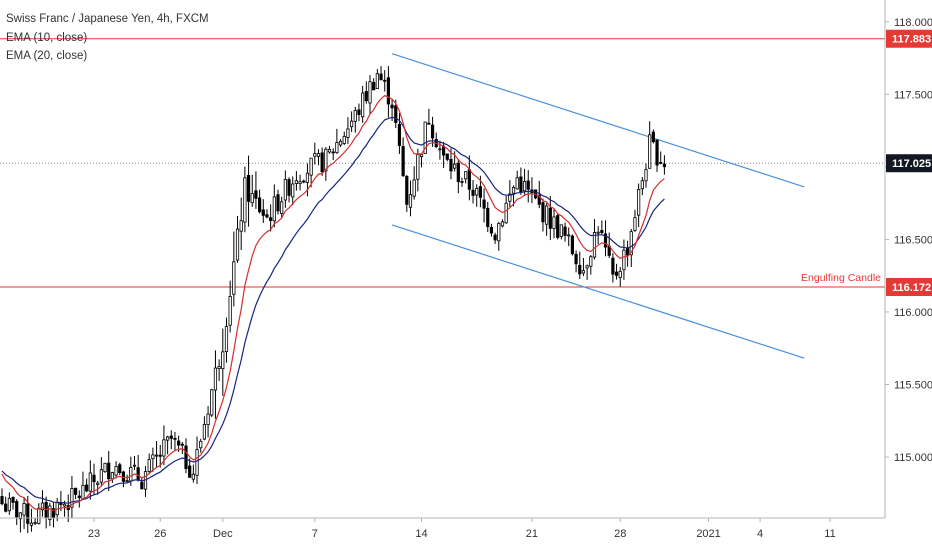 This screenshot has height=555, width=932. What do you see at coordinates (223, 534) in the screenshot?
I see `x-tick-label: Dec` at bounding box center [223, 534].